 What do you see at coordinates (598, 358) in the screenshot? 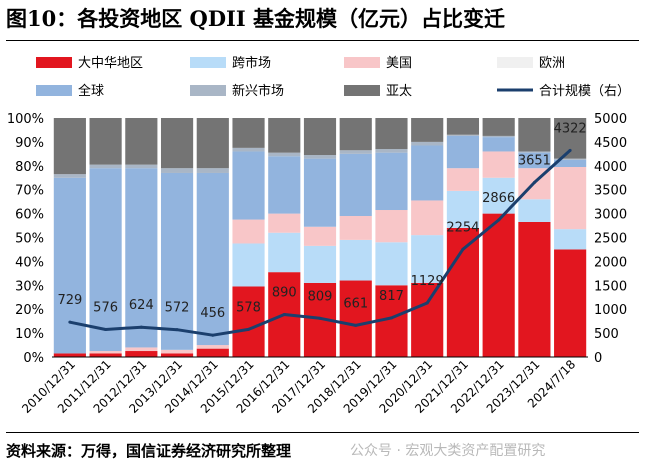
I see `right-tick-label: 0` at bounding box center [598, 358].